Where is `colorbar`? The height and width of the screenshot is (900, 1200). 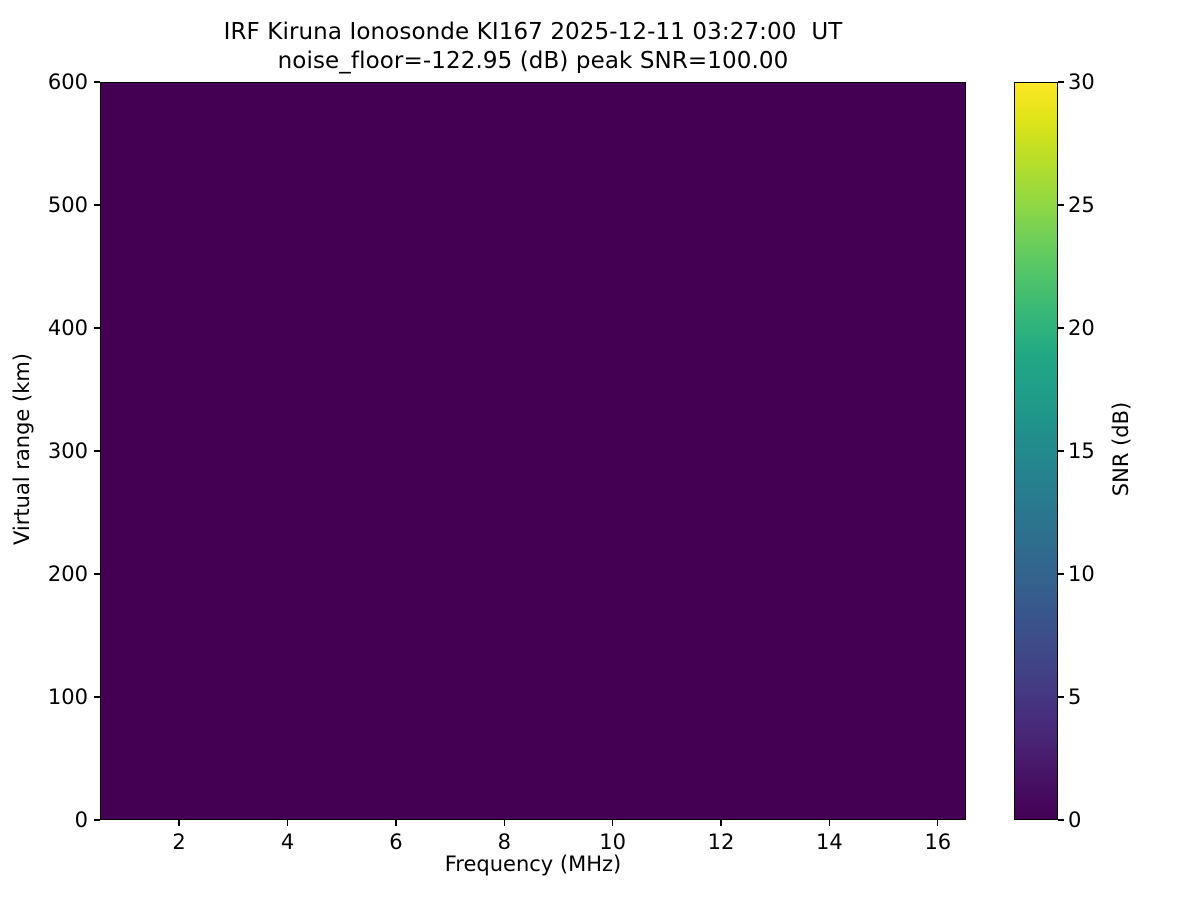
colorbar is located at coordinates (1036, 451).